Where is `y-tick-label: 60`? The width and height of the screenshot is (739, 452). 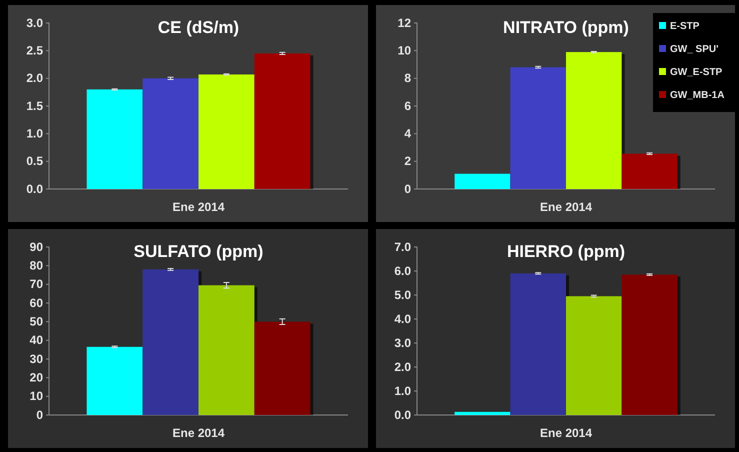 y-tick-label: 60 is located at coordinates (37, 303).